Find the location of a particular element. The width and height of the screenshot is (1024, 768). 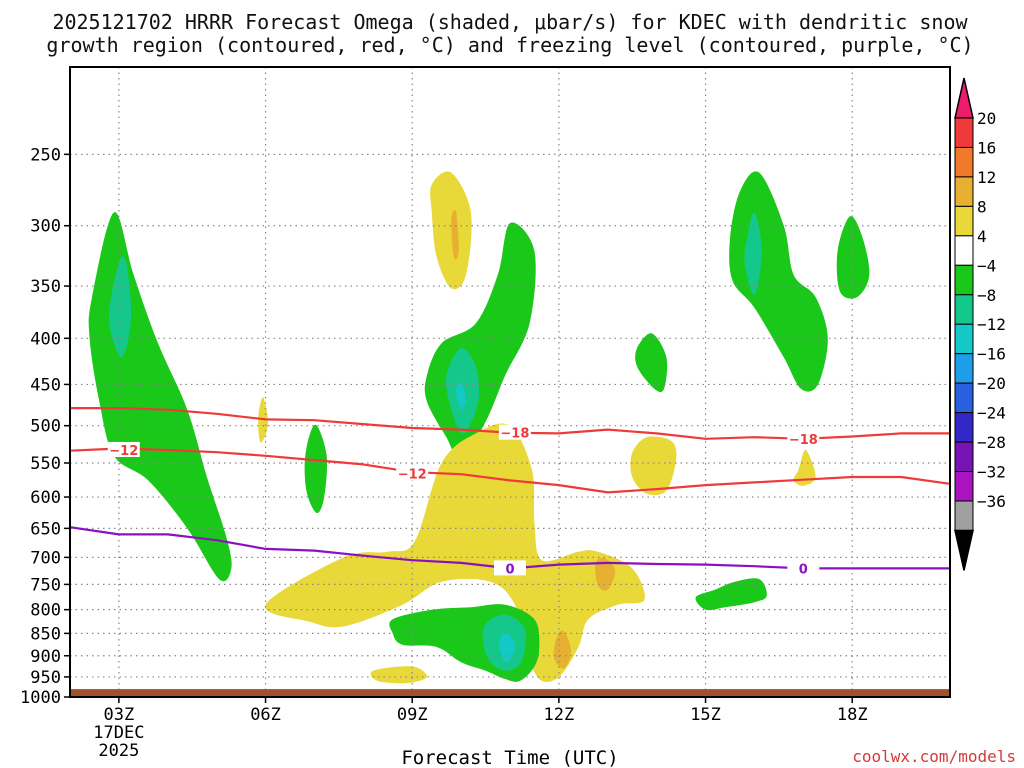

contour-label-2-0: 0 is located at coordinates (509, 569).